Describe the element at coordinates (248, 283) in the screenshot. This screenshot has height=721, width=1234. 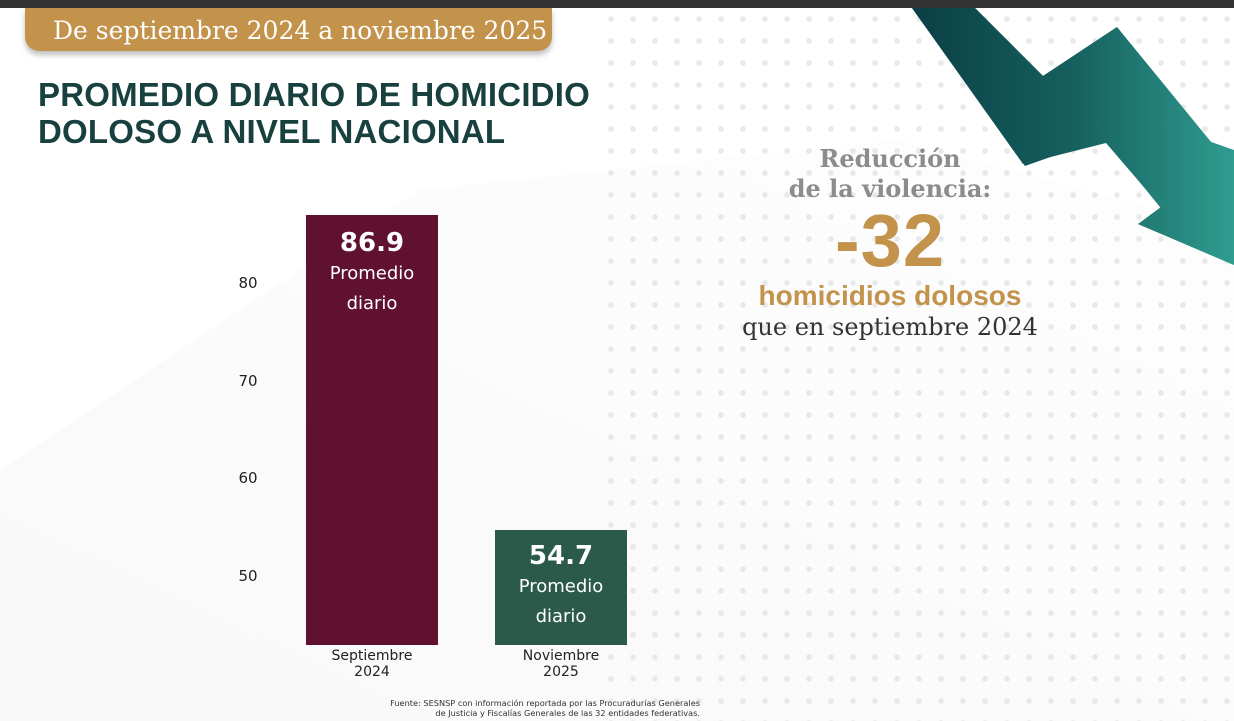
I see `y-tick-80: 80` at that location.